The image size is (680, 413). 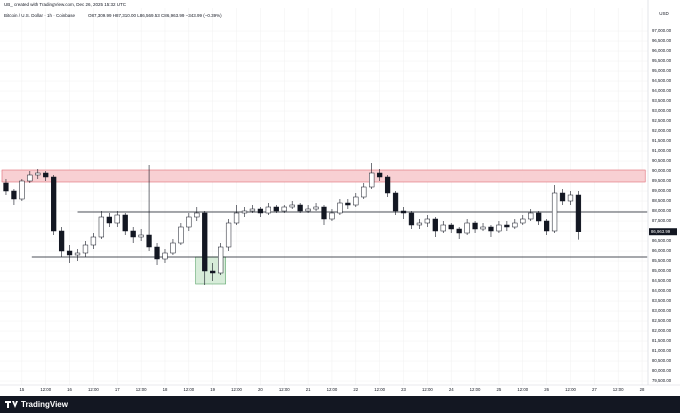 I want to click on x-tick-label: 18, so click(x=165, y=389).